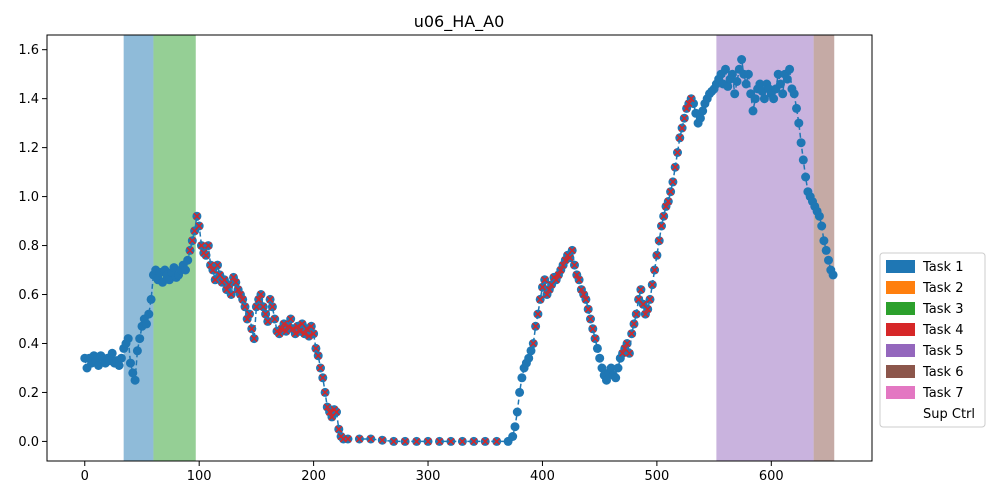 The height and width of the screenshot is (500, 1000). What do you see at coordinates (942, 393) in the screenshot?
I see `legend-label: Task 7` at bounding box center [942, 393].